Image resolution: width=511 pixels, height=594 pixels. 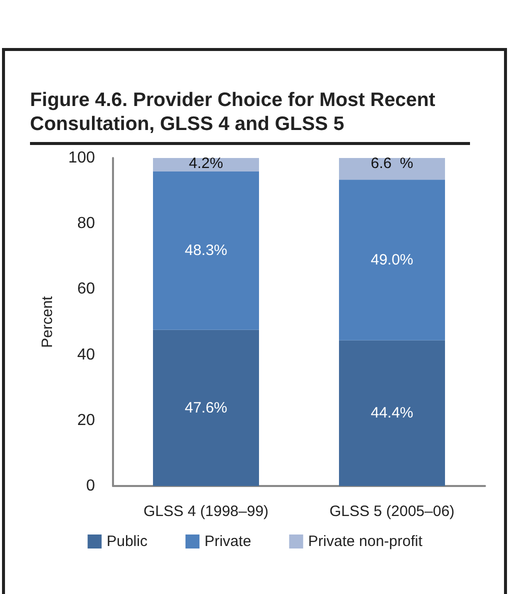 What do you see at coordinates (91, 486) in the screenshot?
I see `y-tick-label: 0` at bounding box center [91, 486].